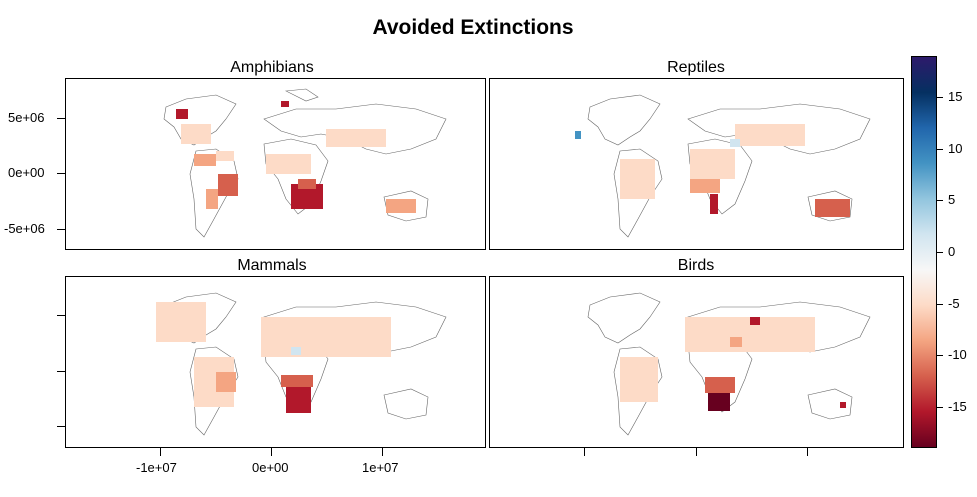 The height and width of the screenshot is (497, 977). I want to click on colorbar-tick-label: 10, so click(955, 148).